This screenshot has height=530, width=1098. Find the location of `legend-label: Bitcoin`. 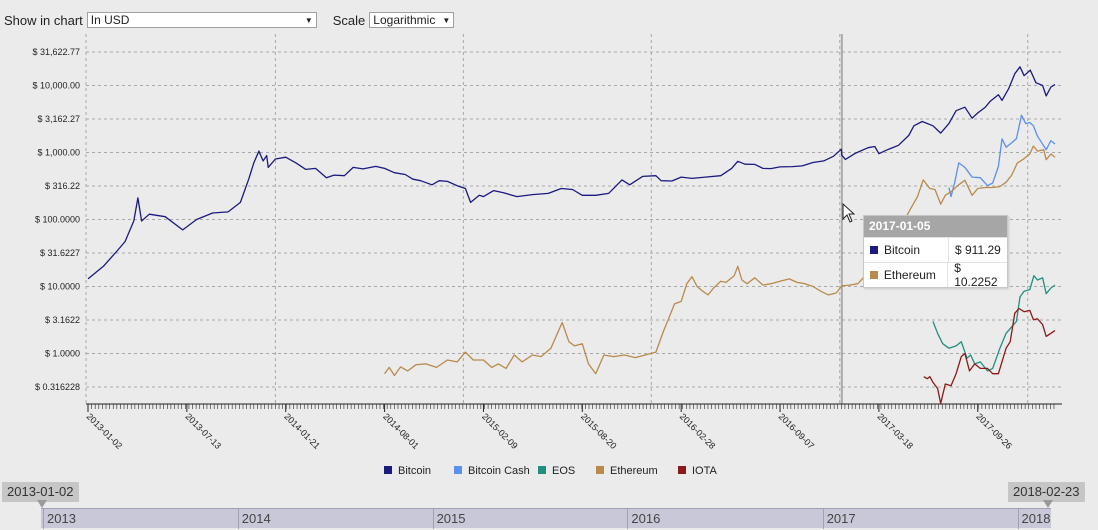

legend-label: Bitcoin is located at coordinates (414, 471).